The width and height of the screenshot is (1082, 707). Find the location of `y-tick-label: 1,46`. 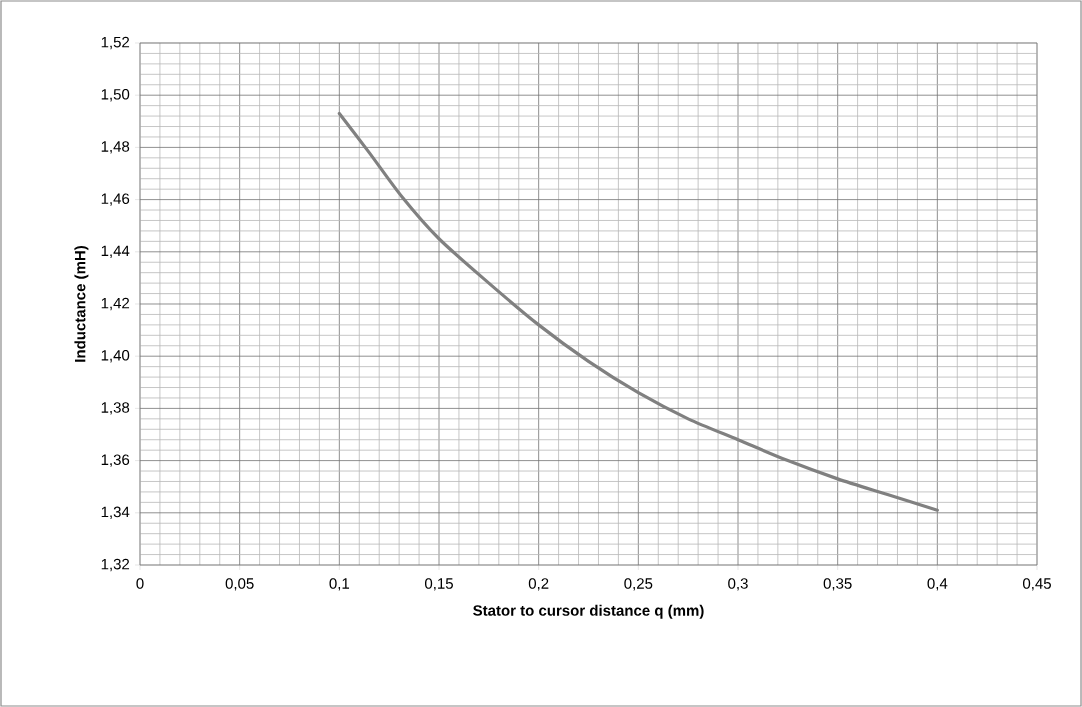

y-tick-label: 1,46 is located at coordinates (115, 199).